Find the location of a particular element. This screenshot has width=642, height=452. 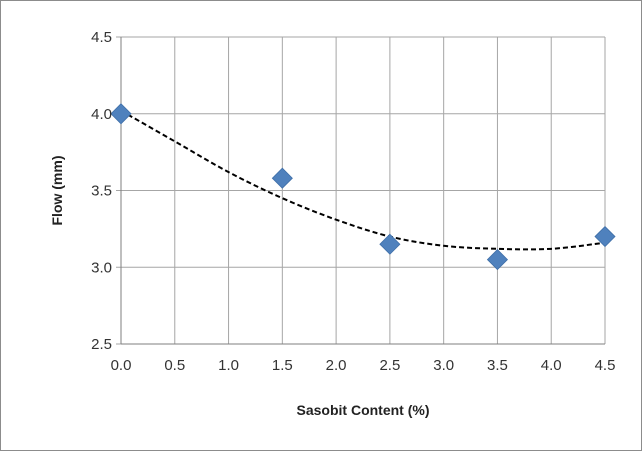

x-tick-label: 4.5 is located at coordinates (605, 365).